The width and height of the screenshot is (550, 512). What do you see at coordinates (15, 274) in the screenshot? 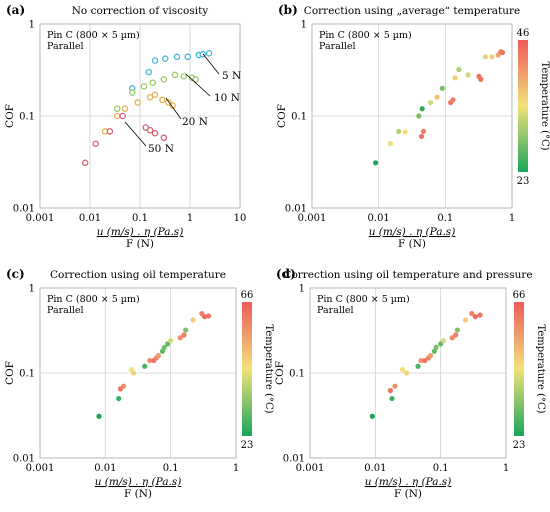
I see `panel-label: (c)` at bounding box center [15, 274].